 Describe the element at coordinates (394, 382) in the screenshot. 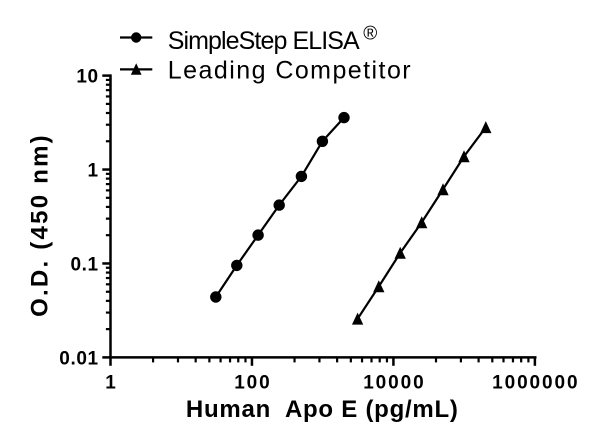

I see `svg-text: 10000` at that location.